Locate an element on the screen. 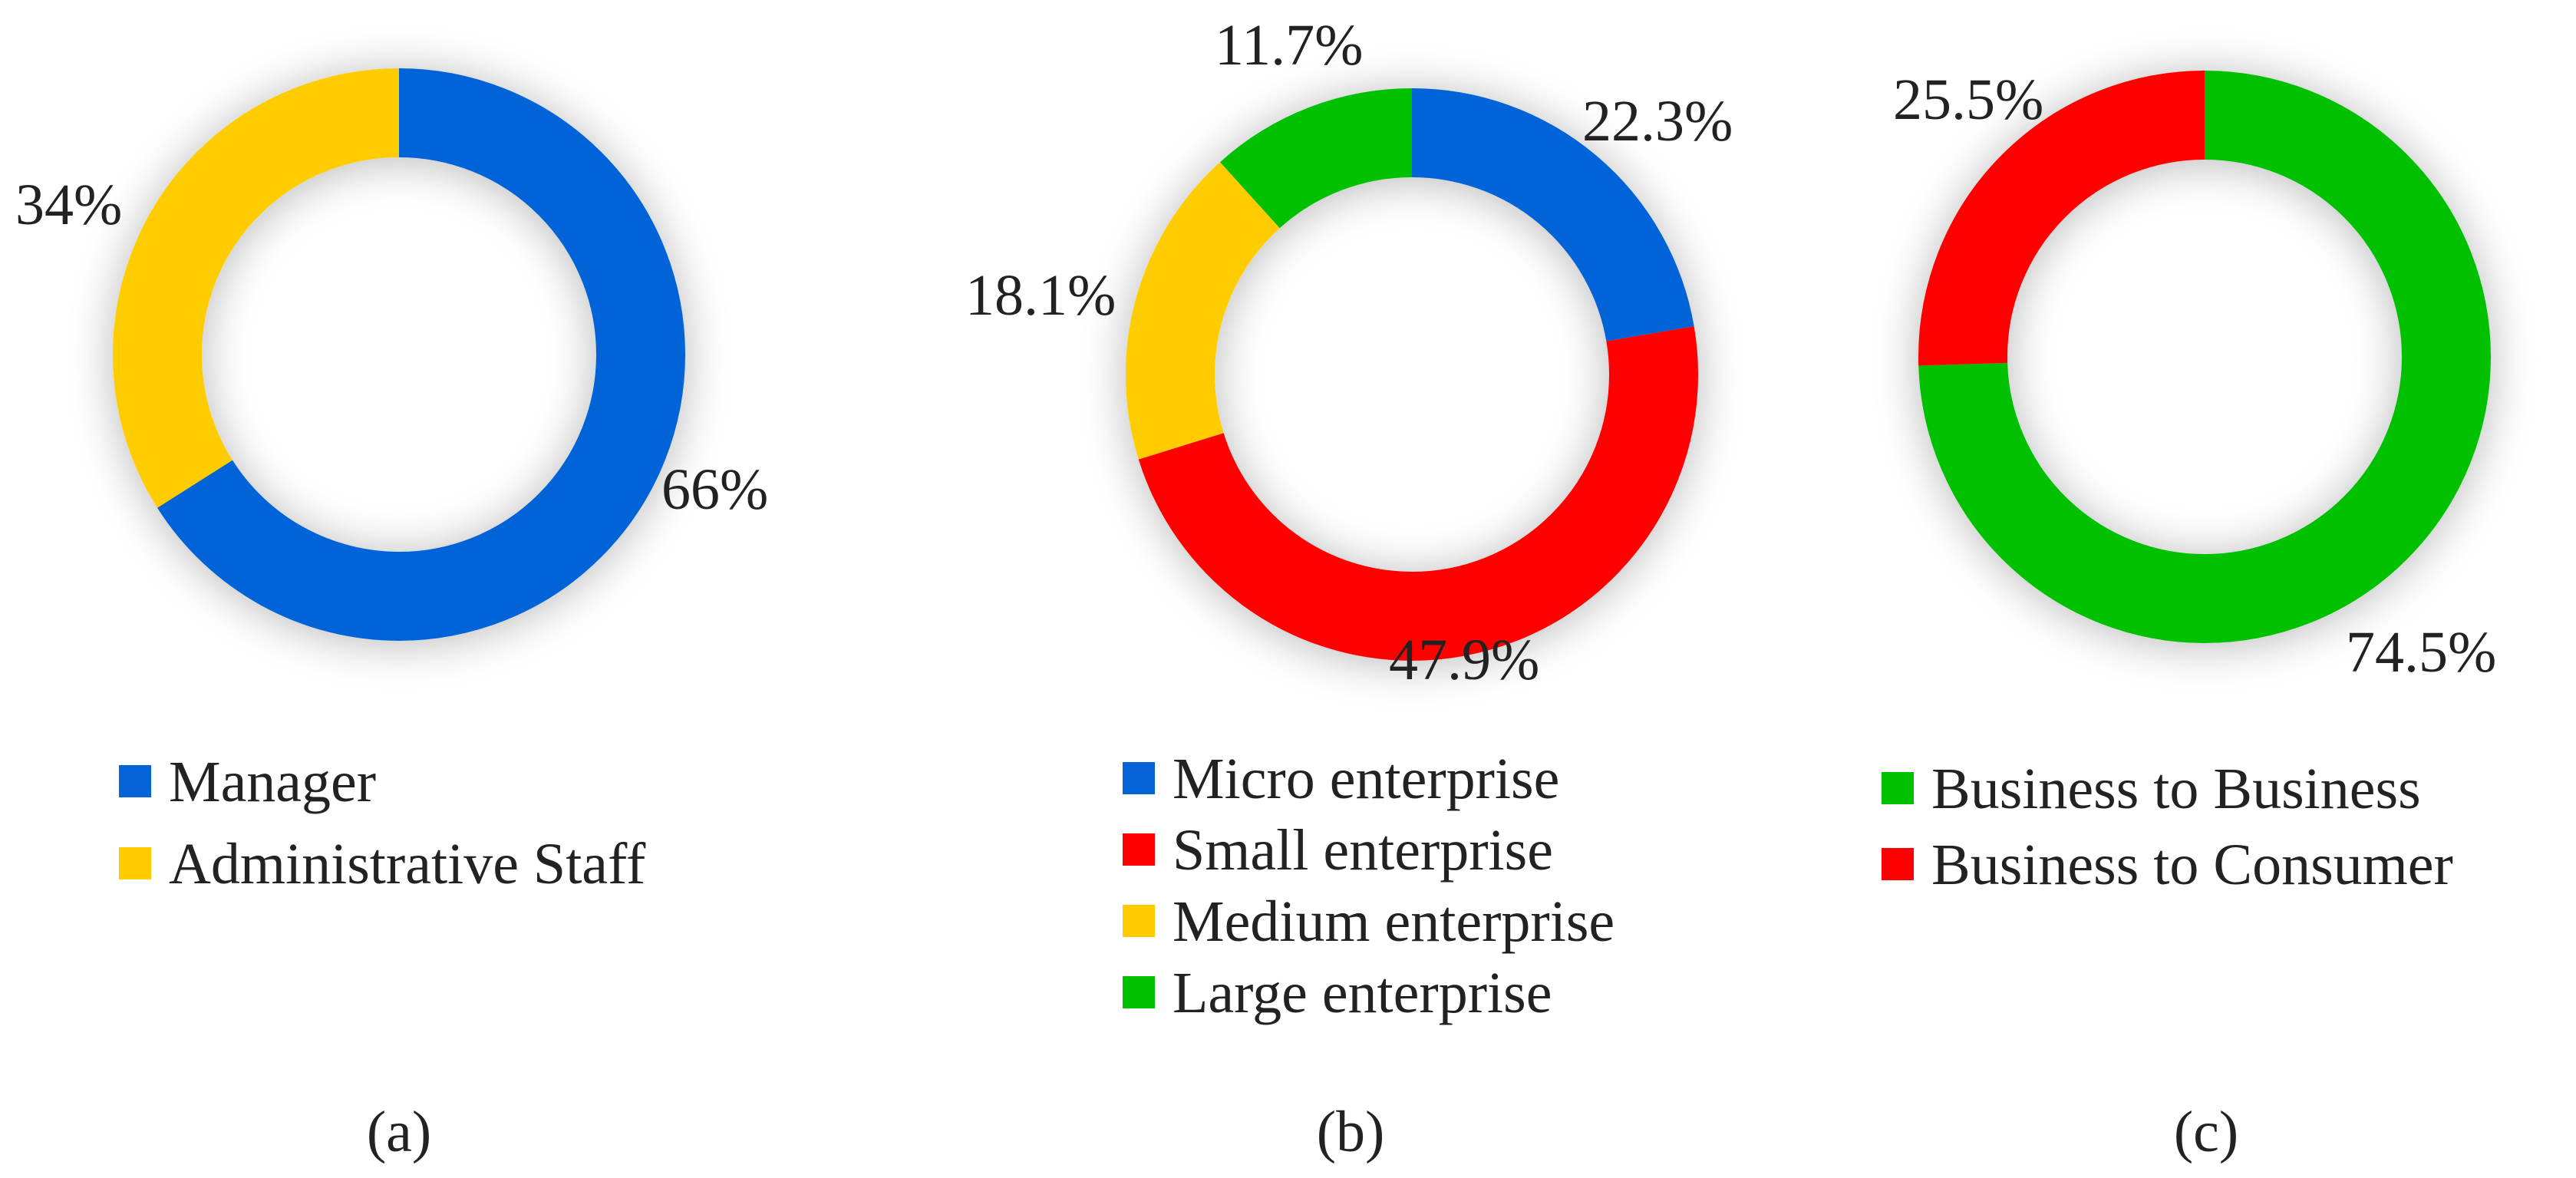 This screenshot has height=1178, width=2576. legend-label-business-to-business: Business to Business is located at coordinates (2176, 789).